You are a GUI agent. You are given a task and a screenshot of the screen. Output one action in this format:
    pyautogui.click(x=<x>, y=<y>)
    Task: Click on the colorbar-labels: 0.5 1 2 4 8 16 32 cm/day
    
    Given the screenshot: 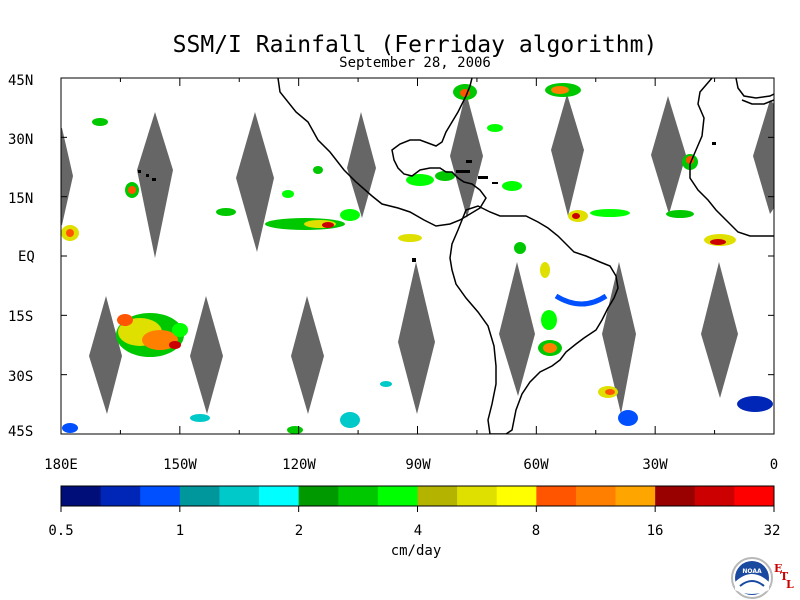 What is the action you would take?
    pyautogui.click(x=414, y=541)
    